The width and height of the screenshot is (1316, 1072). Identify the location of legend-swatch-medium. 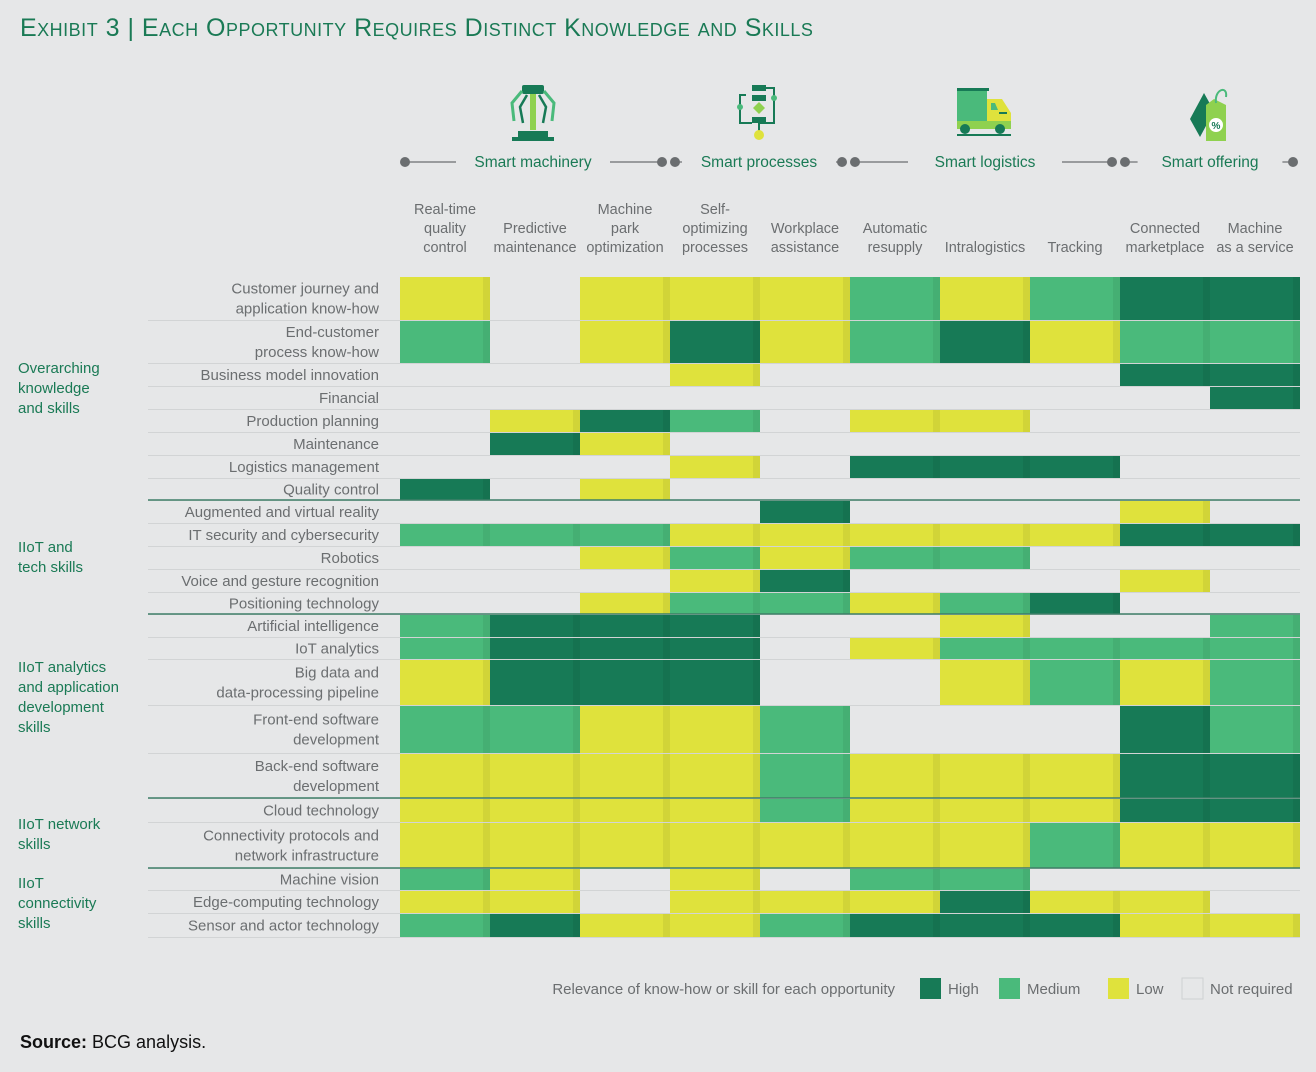
(1009, 988).